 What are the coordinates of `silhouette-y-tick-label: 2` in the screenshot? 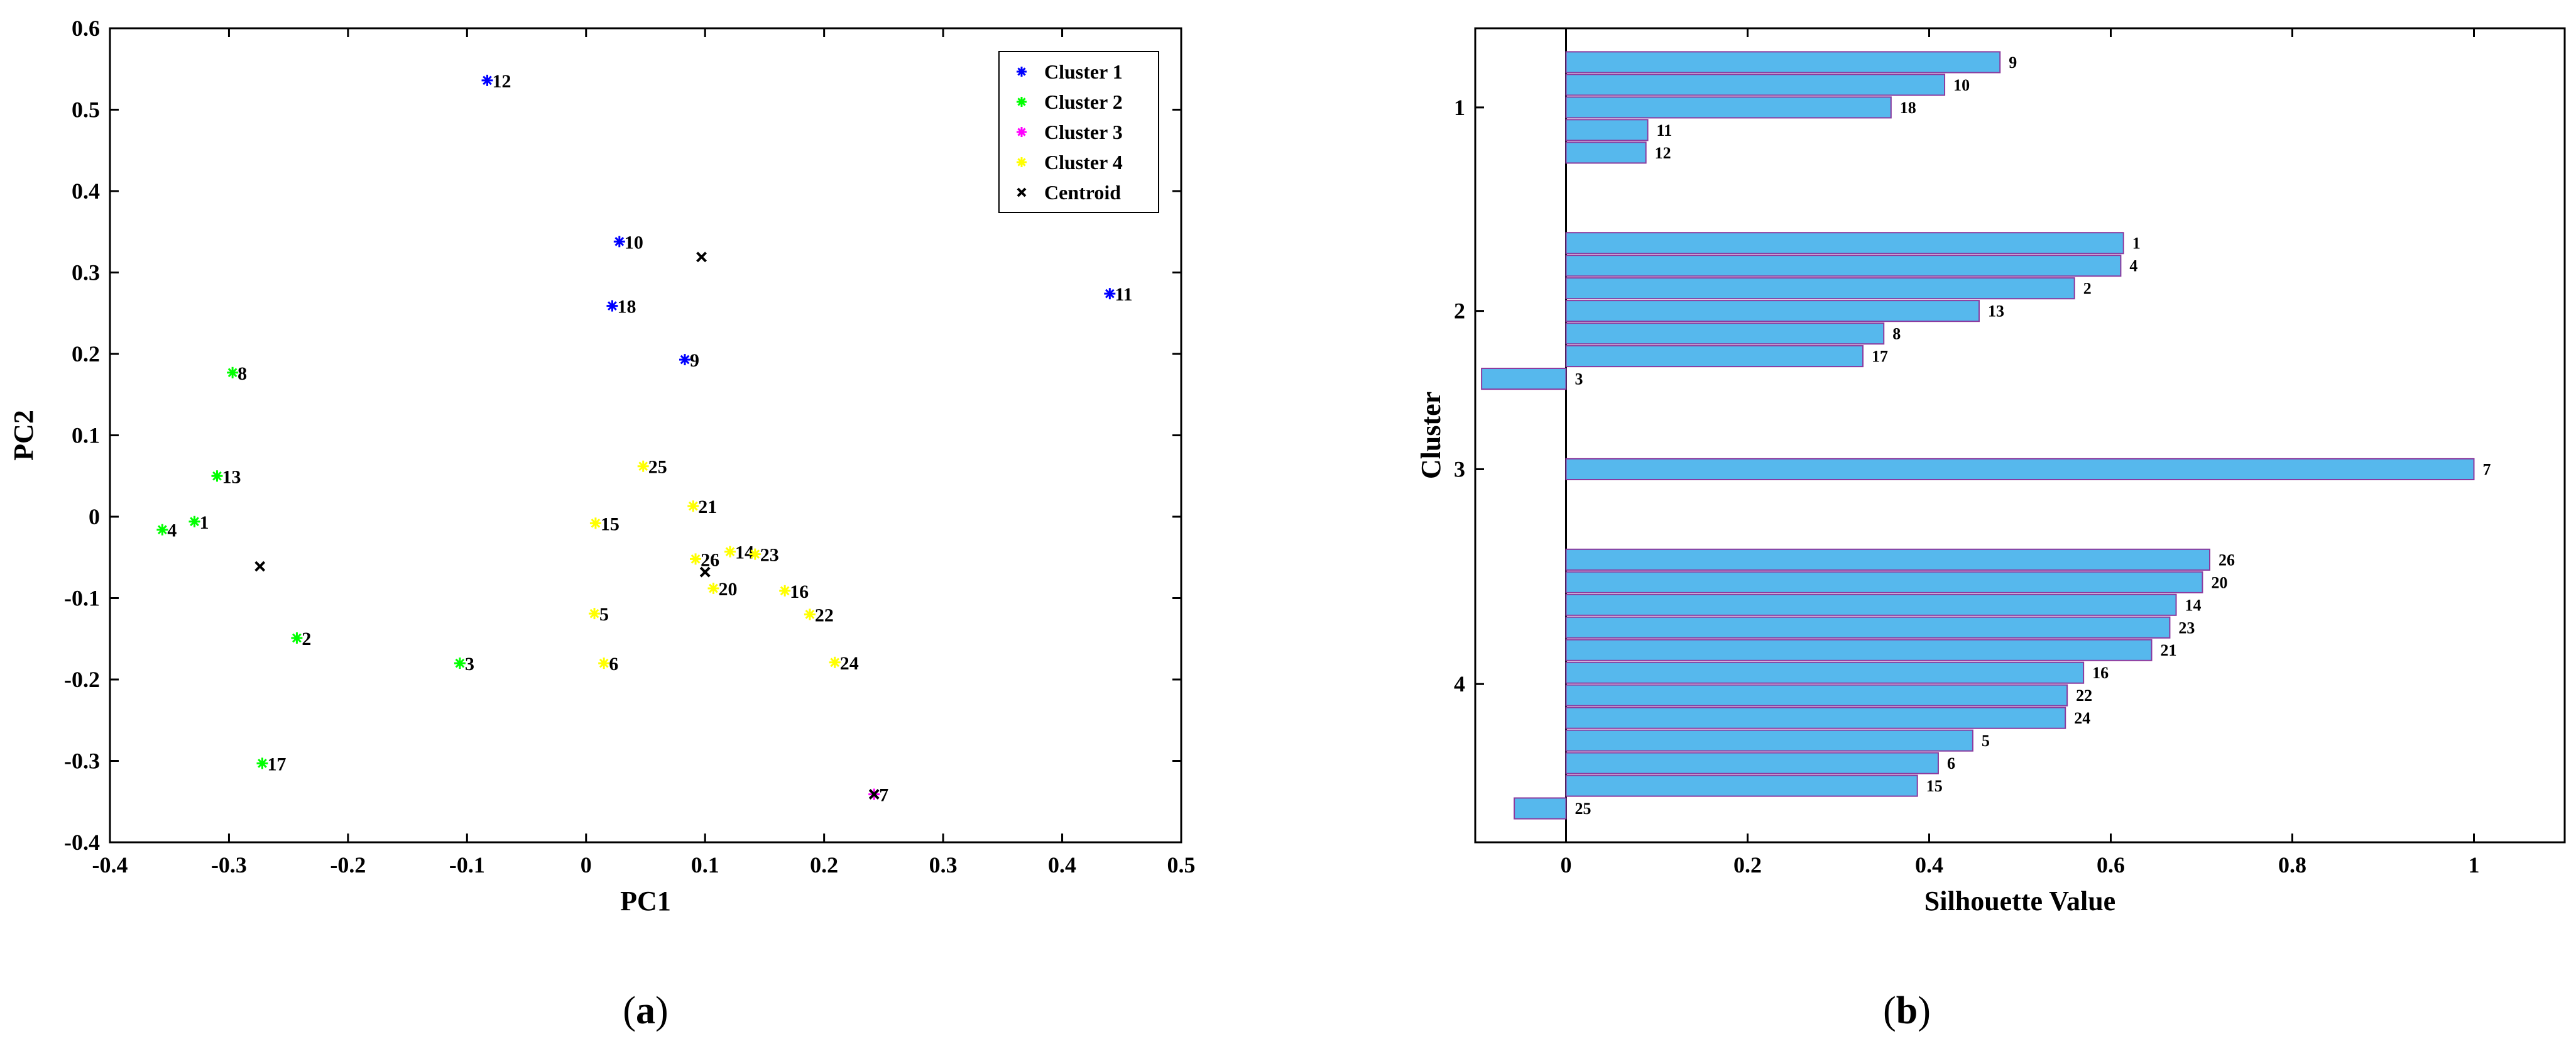 It's located at (1460, 311).